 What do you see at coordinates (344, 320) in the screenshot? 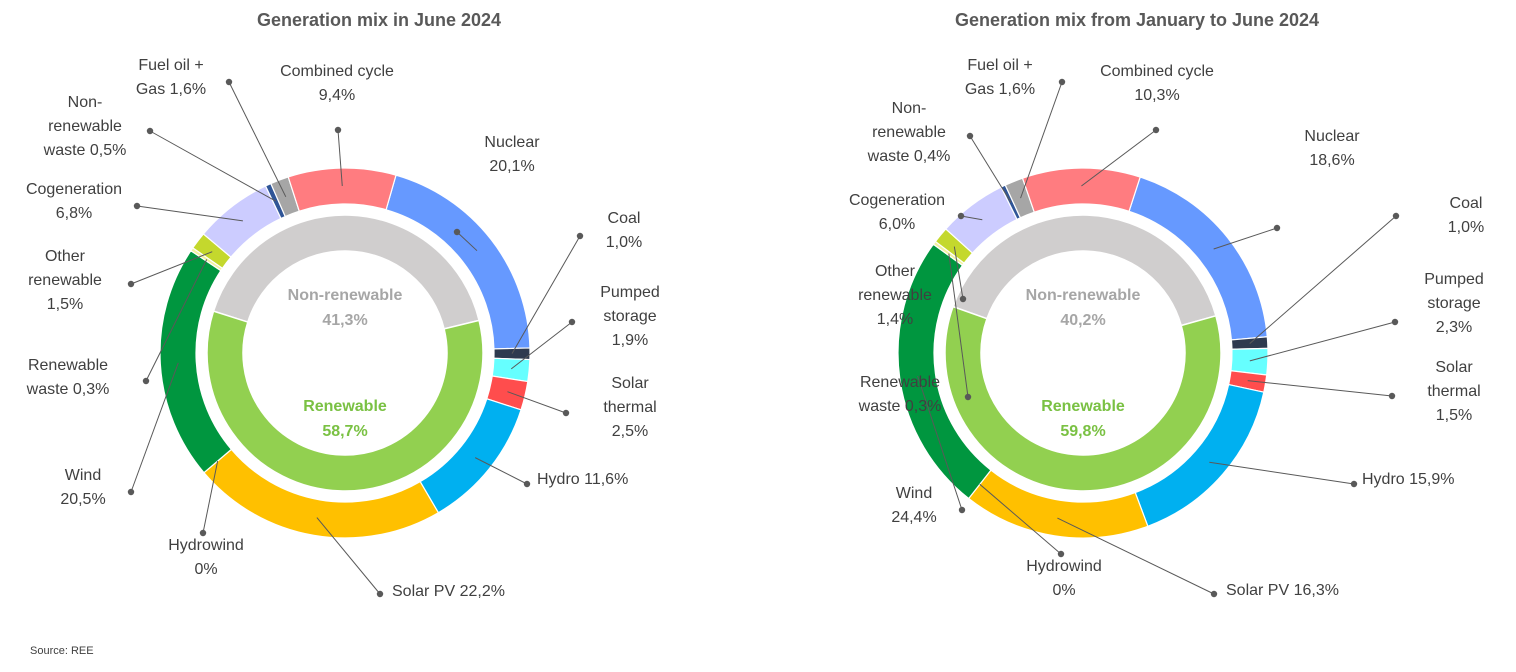
I see `center-value-non-renewable: 41,3%` at bounding box center [344, 320].